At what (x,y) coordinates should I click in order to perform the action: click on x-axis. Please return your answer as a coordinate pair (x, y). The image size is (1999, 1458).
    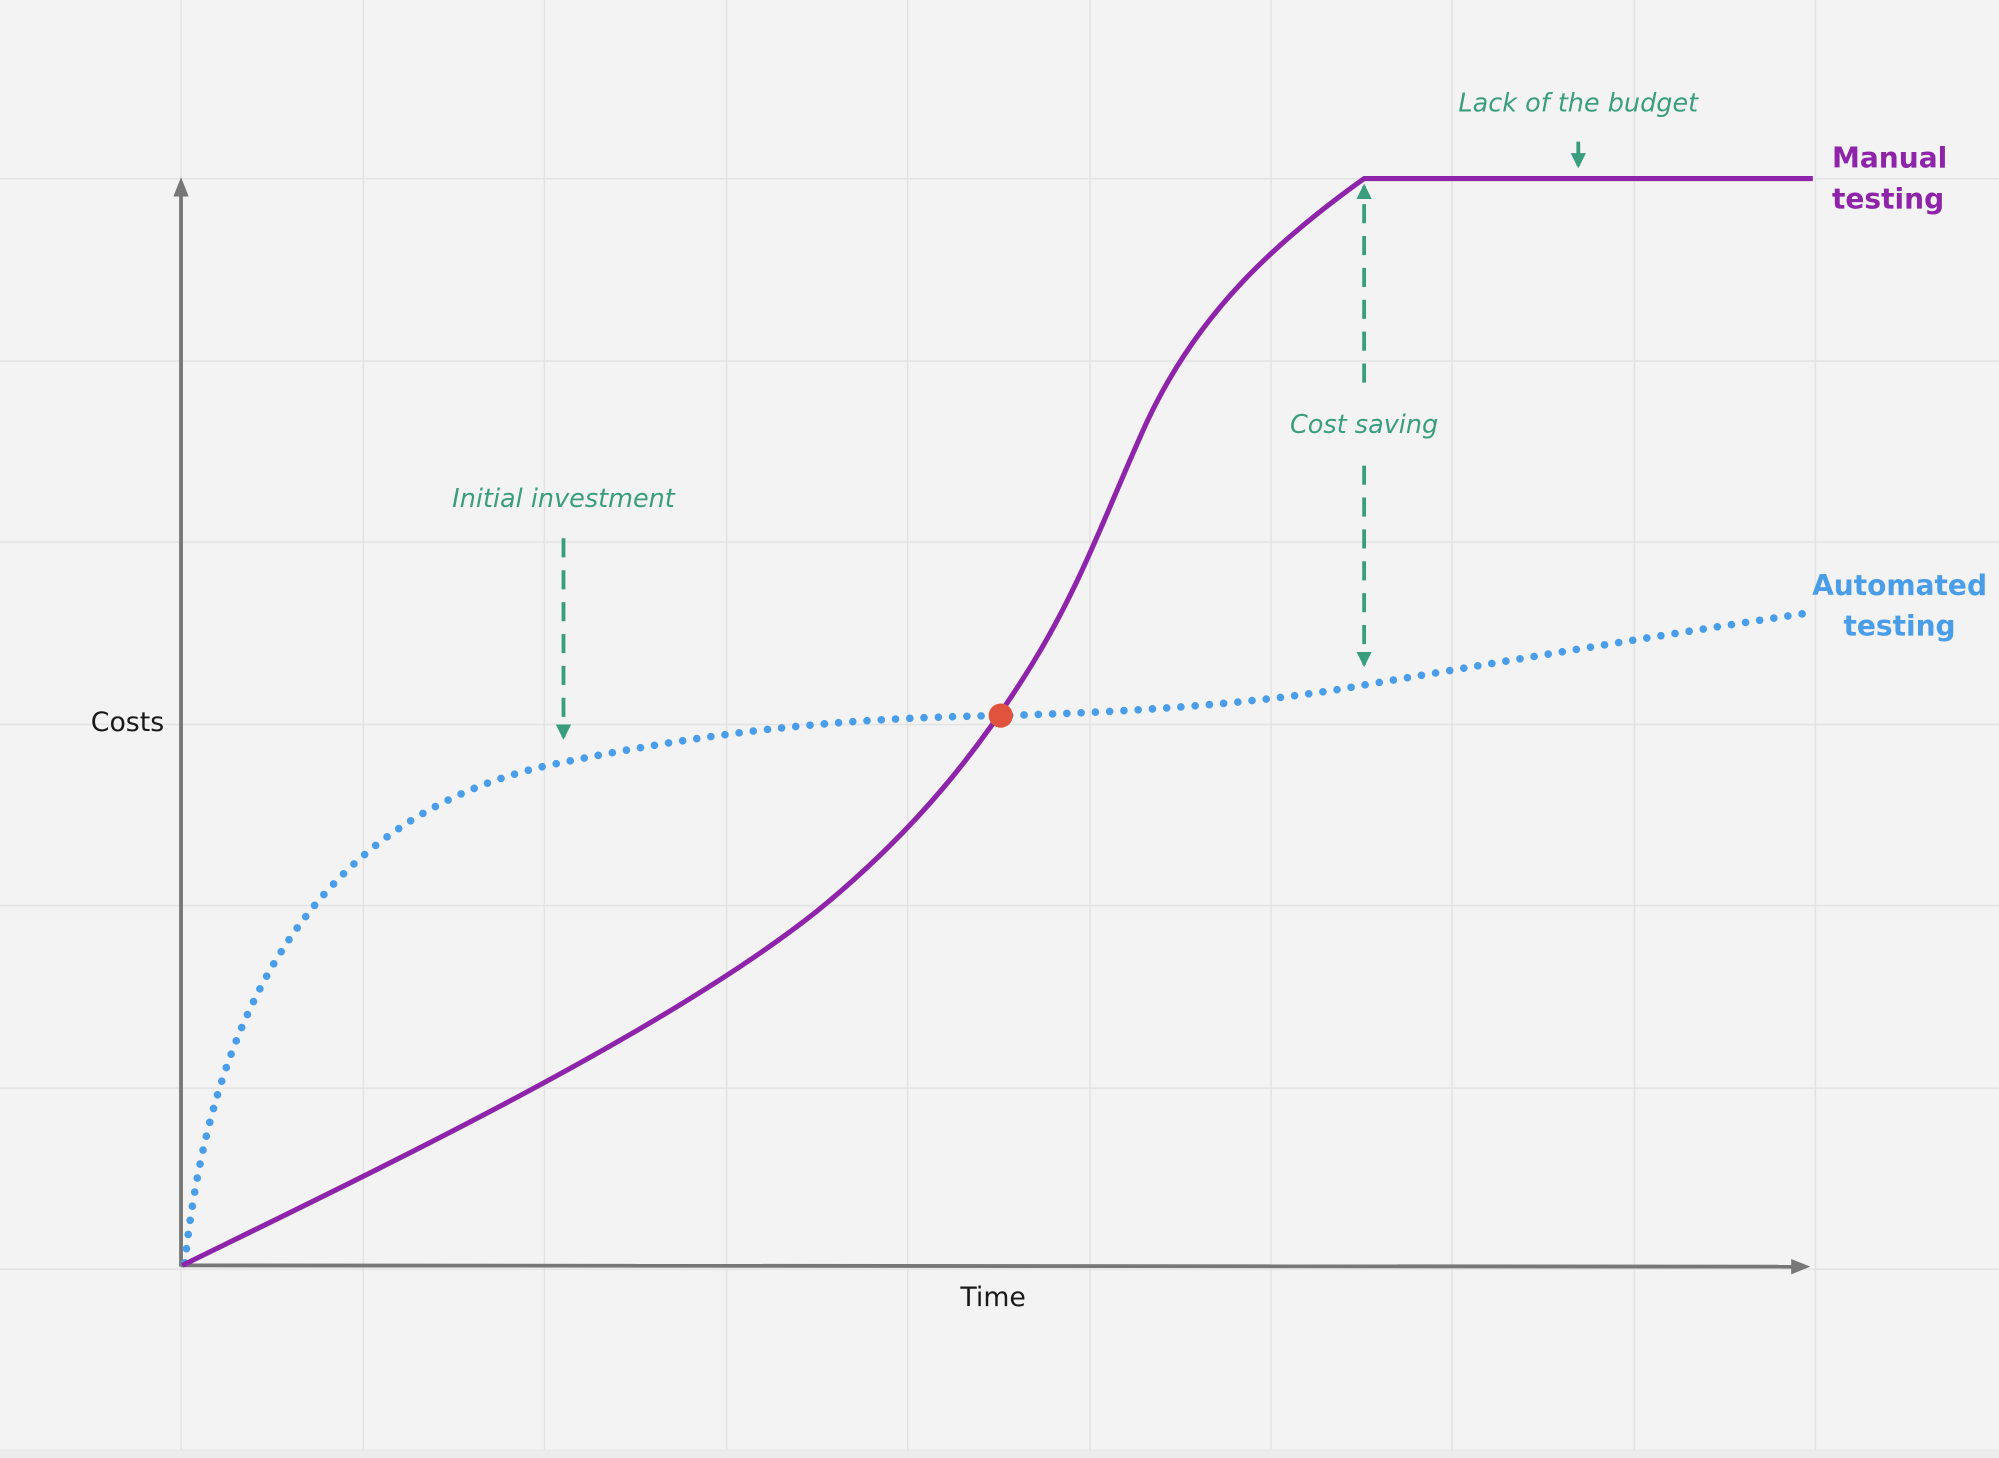
    Looking at the image, I should click on (988, 1266).